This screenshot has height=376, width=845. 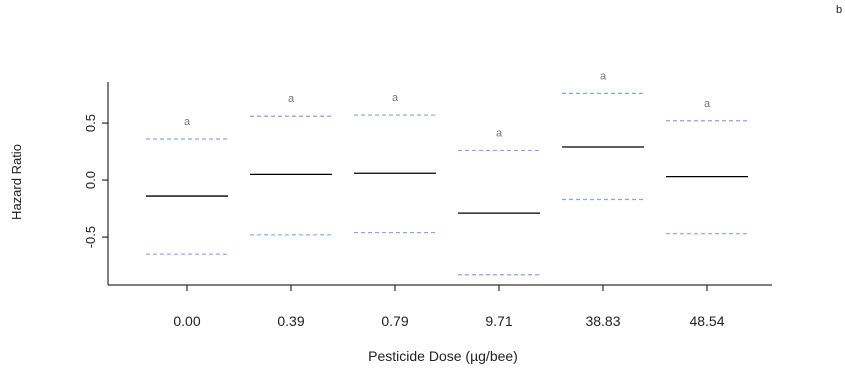 What do you see at coordinates (90, 180) in the screenshot?
I see `y-tick-label: 0.0` at bounding box center [90, 180].